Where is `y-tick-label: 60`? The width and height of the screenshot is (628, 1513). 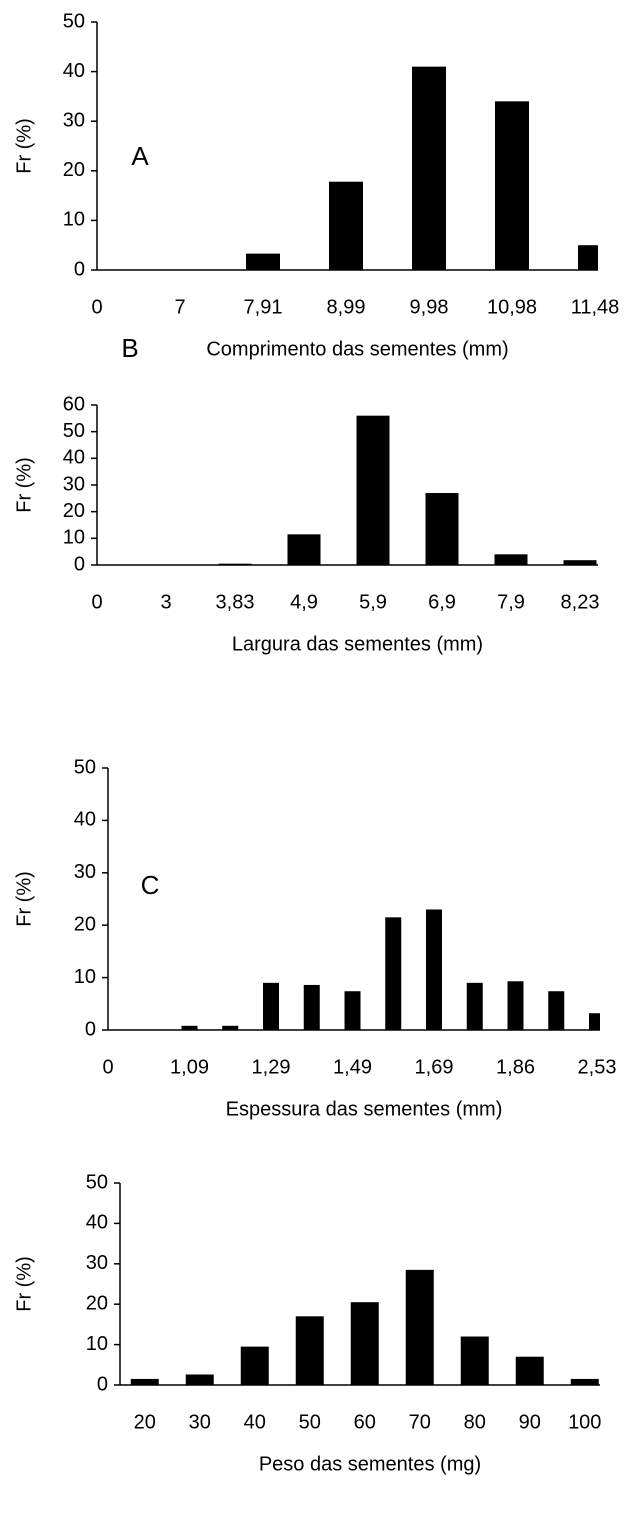
y-tick-label: 60 is located at coordinates (74, 404).